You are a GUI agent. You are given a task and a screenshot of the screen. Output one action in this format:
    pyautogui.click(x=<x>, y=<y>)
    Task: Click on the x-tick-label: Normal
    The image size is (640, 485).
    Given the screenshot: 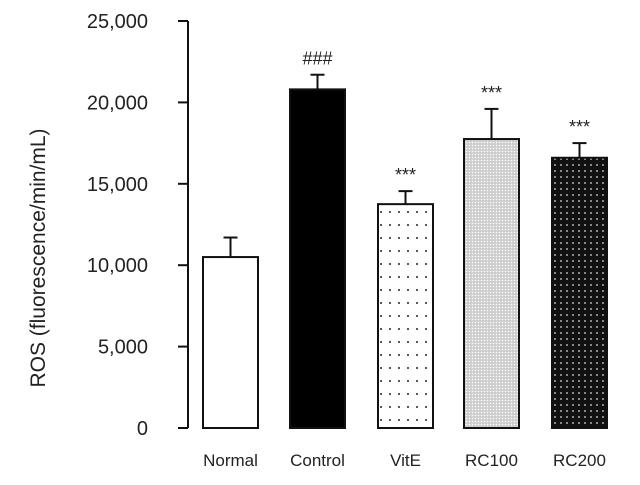 What is the action you would take?
    pyautogui.click(x=230, y=460)
    